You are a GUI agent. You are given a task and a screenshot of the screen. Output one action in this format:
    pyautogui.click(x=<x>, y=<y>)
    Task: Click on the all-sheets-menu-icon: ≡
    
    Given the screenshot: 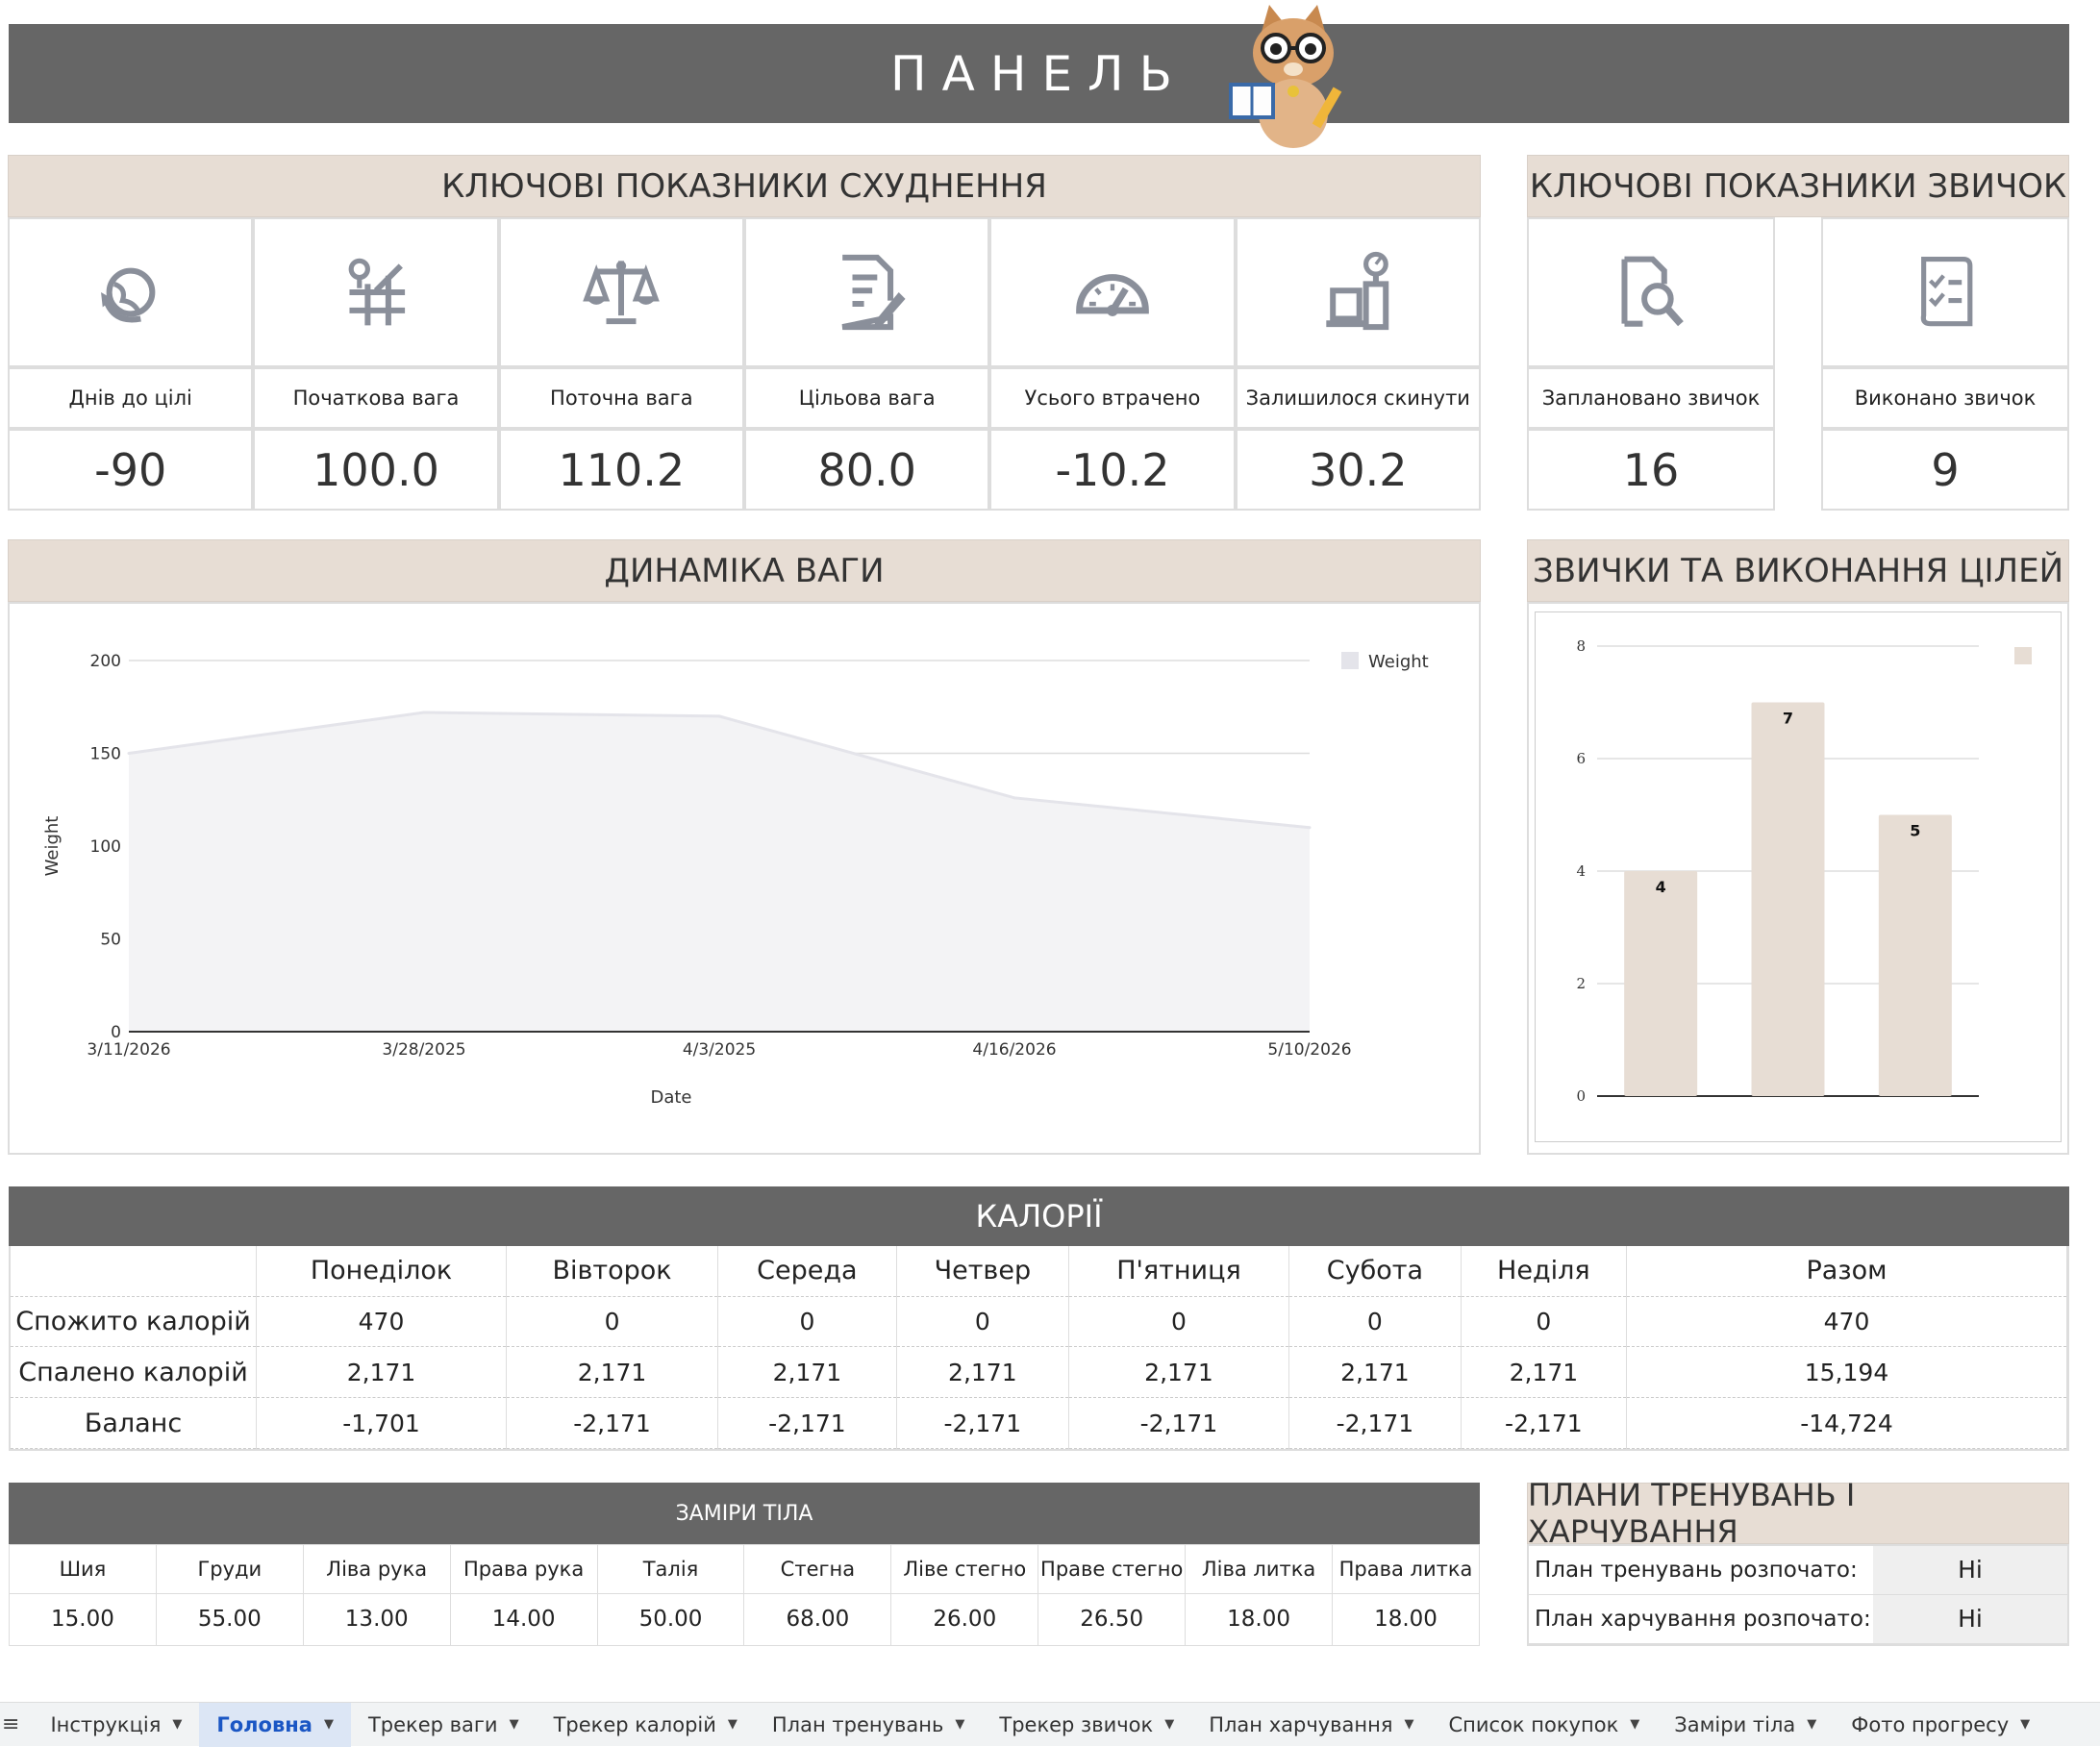 What is the action you would take?
    pyautogui.click(x=11, y=1724)
    